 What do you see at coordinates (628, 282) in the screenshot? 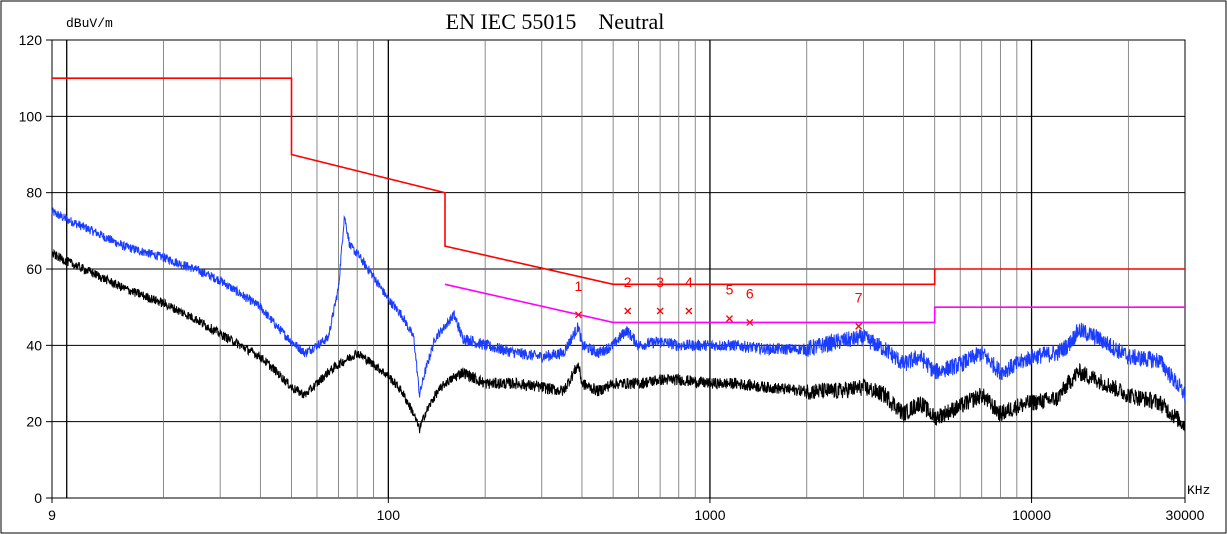
I see `peak-marker-label: 2` at bounding box center [628, 282].